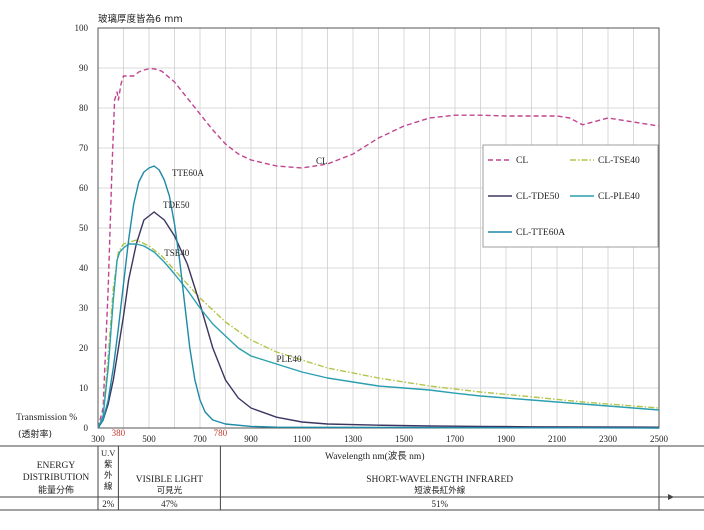 The image size is (704, 530). I want to click on x-tick-label: 1500, so click(404, 439).